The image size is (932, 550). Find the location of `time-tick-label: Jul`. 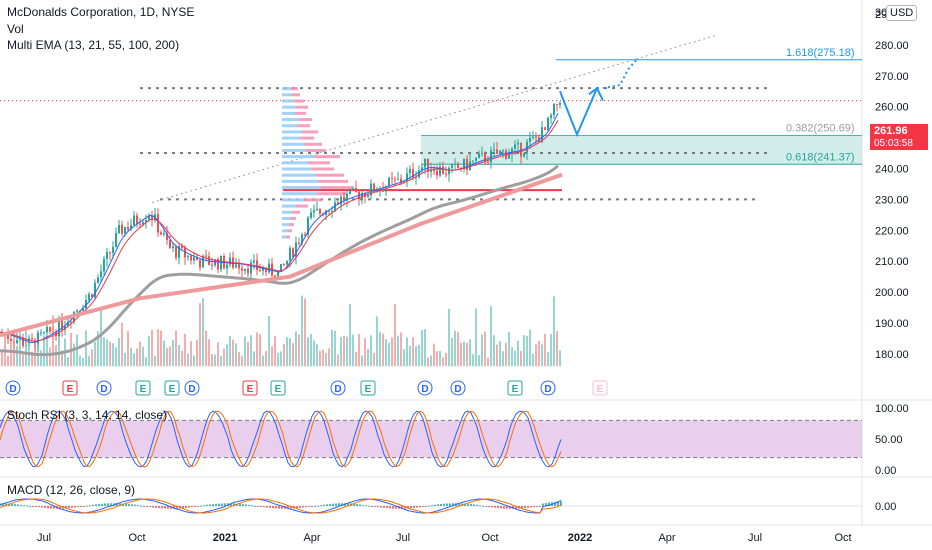

time-tick-label: Jul is located at coordinates (755, 538).